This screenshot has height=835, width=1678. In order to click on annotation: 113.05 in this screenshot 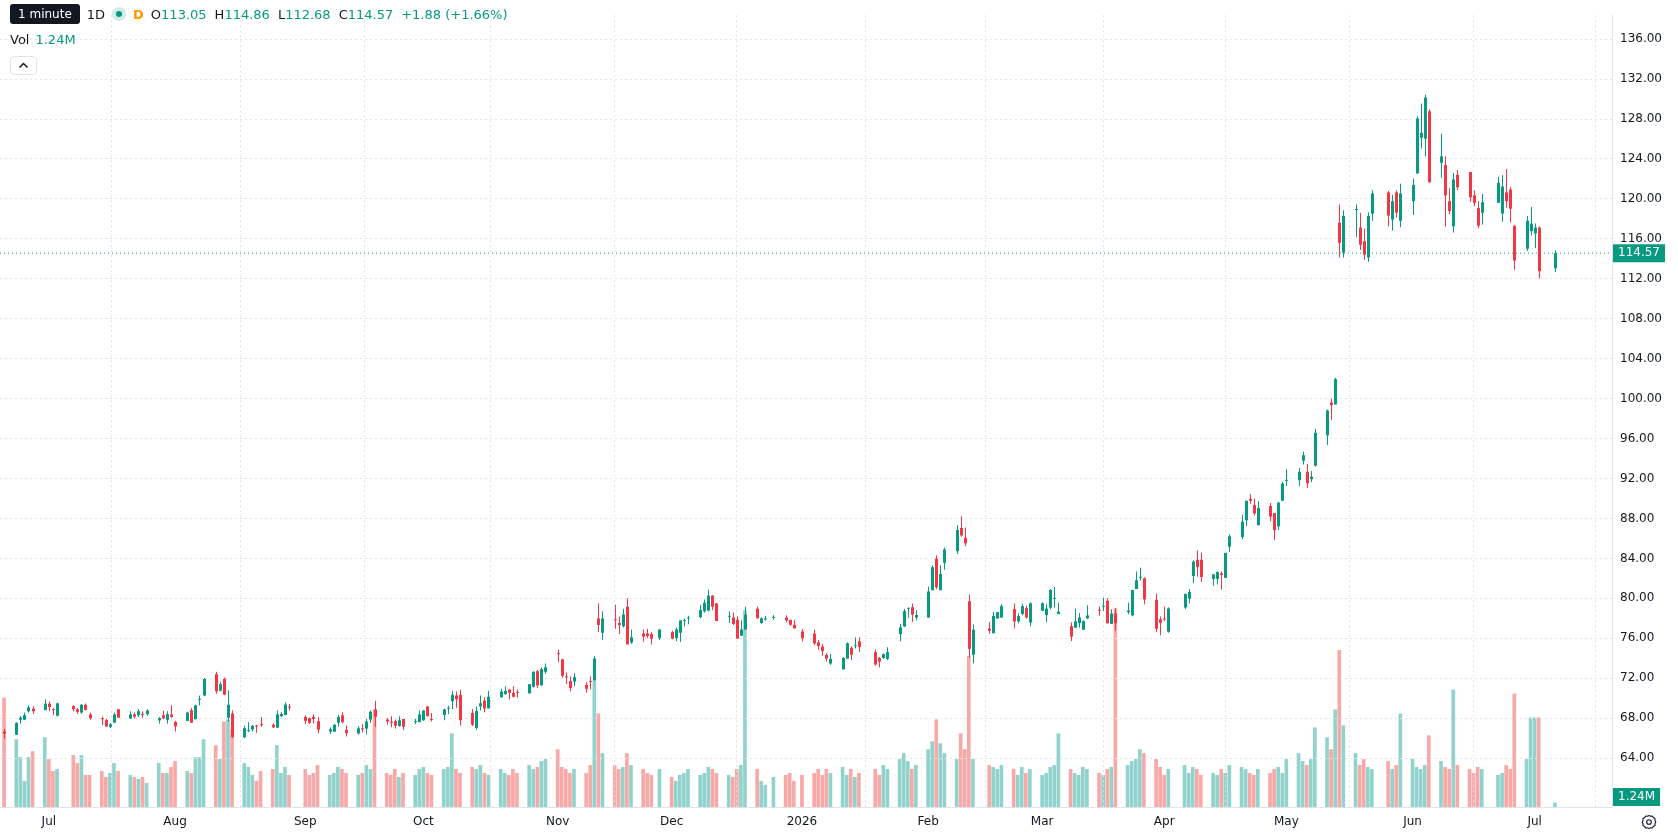, I will do `click(184, 14)`.